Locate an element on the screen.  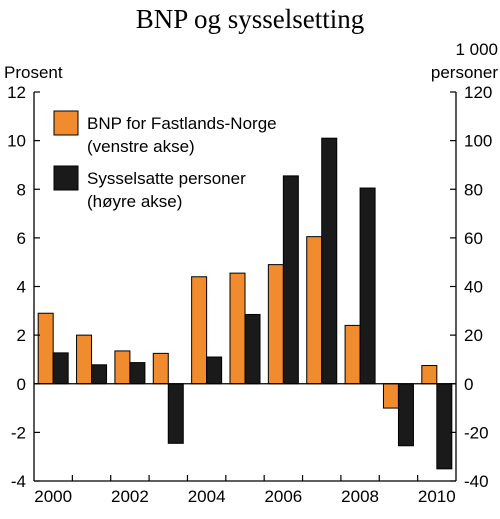
left-tick-label: 6 is located at coordinates (21, 238).